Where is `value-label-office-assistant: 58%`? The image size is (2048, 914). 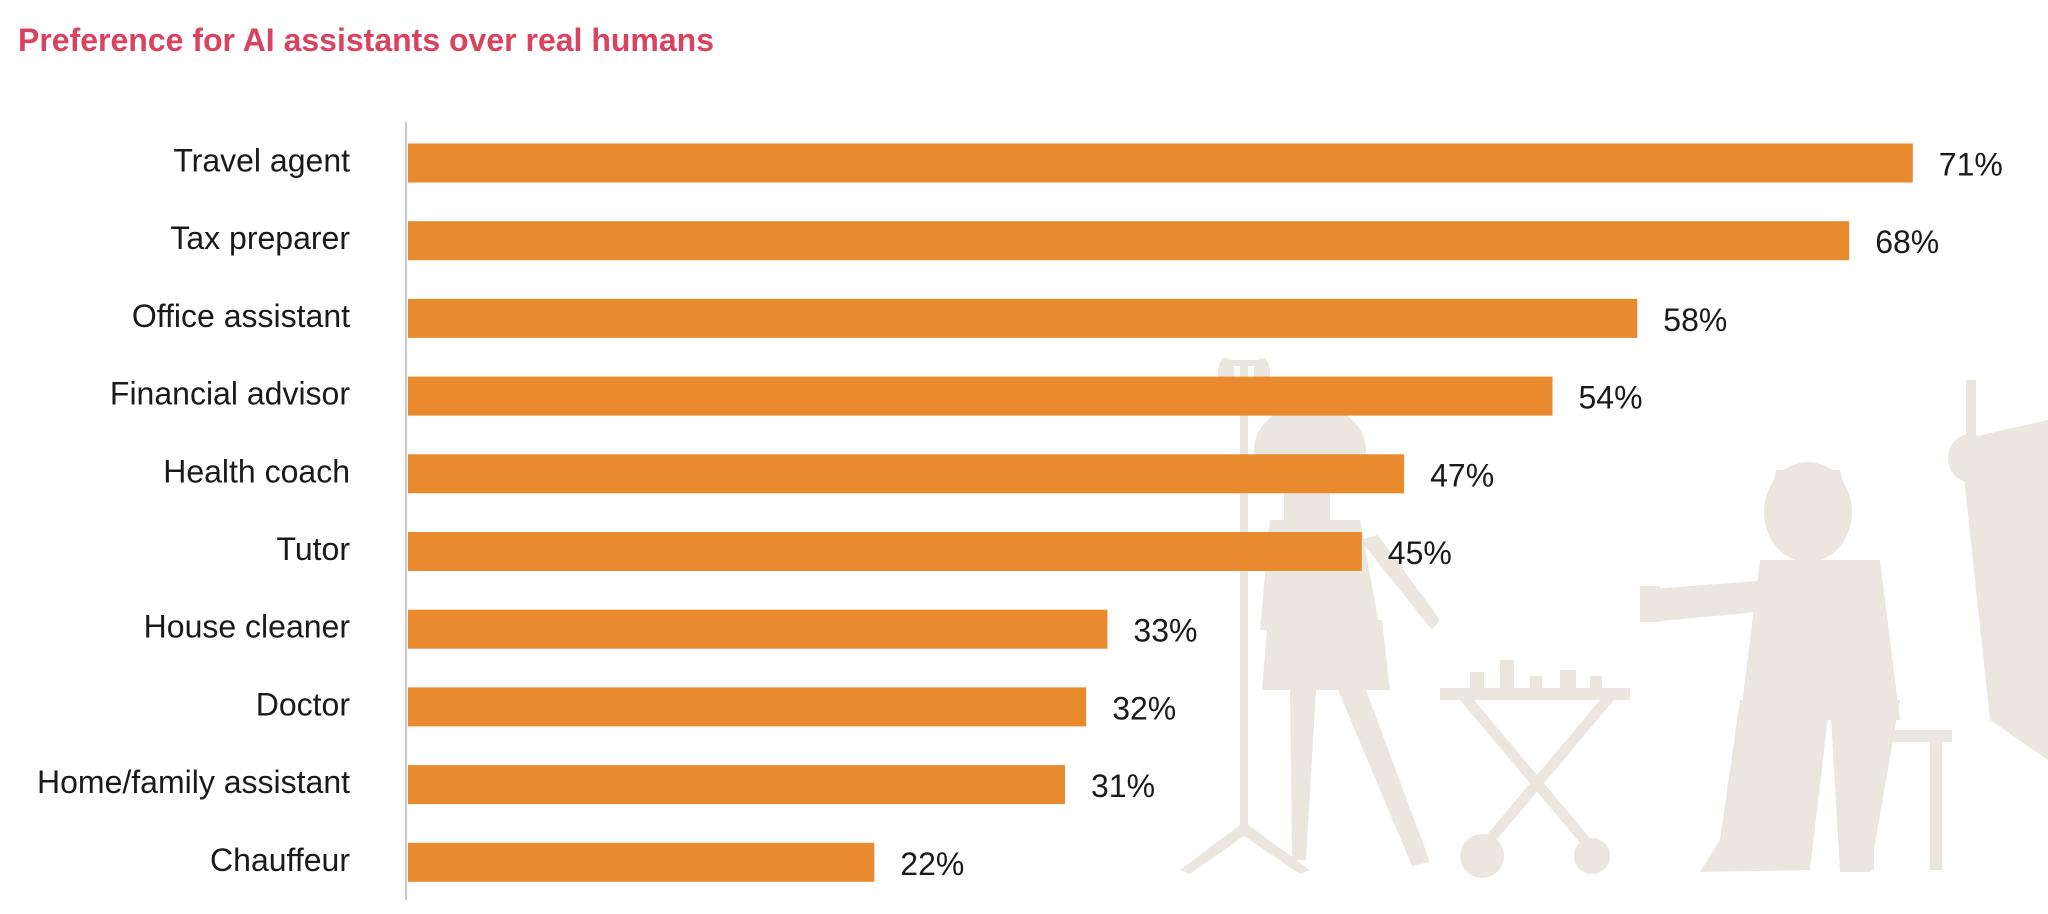 value-label-office-assistant: 58% is located at coordinates (1695, 320).